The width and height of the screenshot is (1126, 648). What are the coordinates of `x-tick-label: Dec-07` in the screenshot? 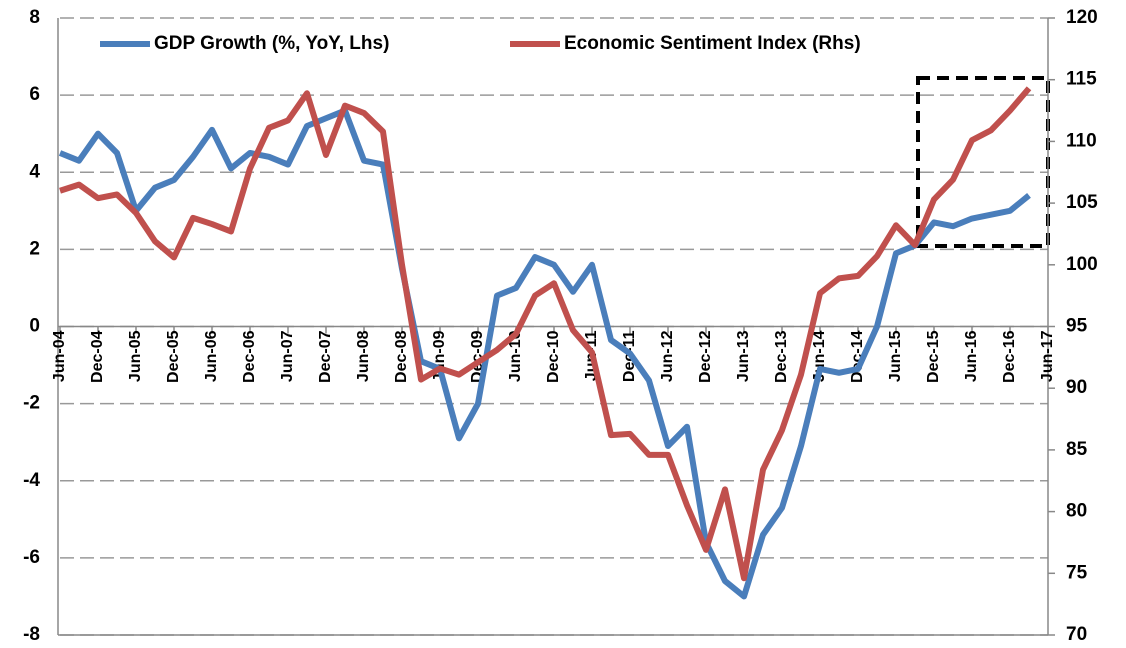 It's located at (325, 356).